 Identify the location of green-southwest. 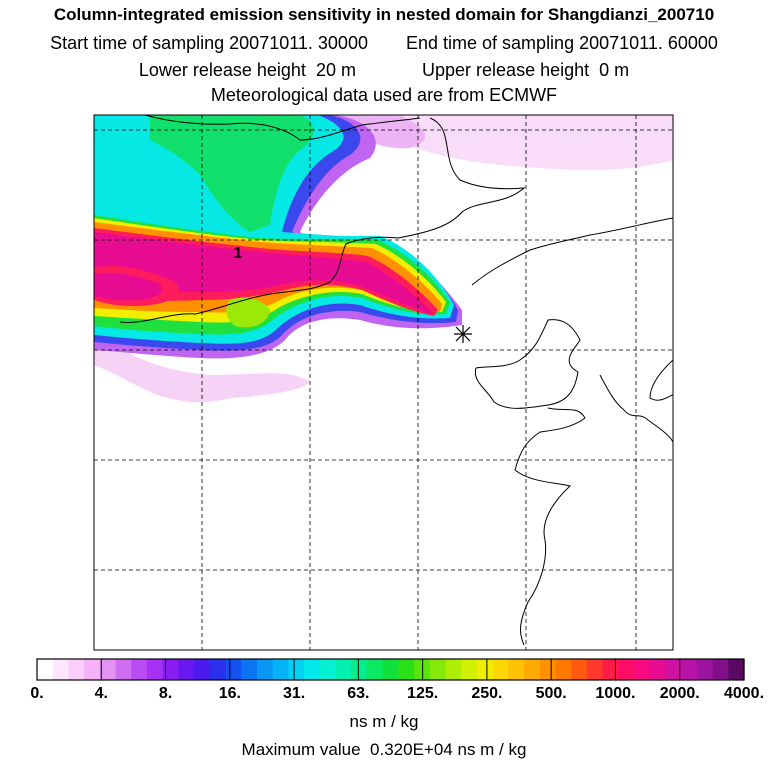
(248, 312).